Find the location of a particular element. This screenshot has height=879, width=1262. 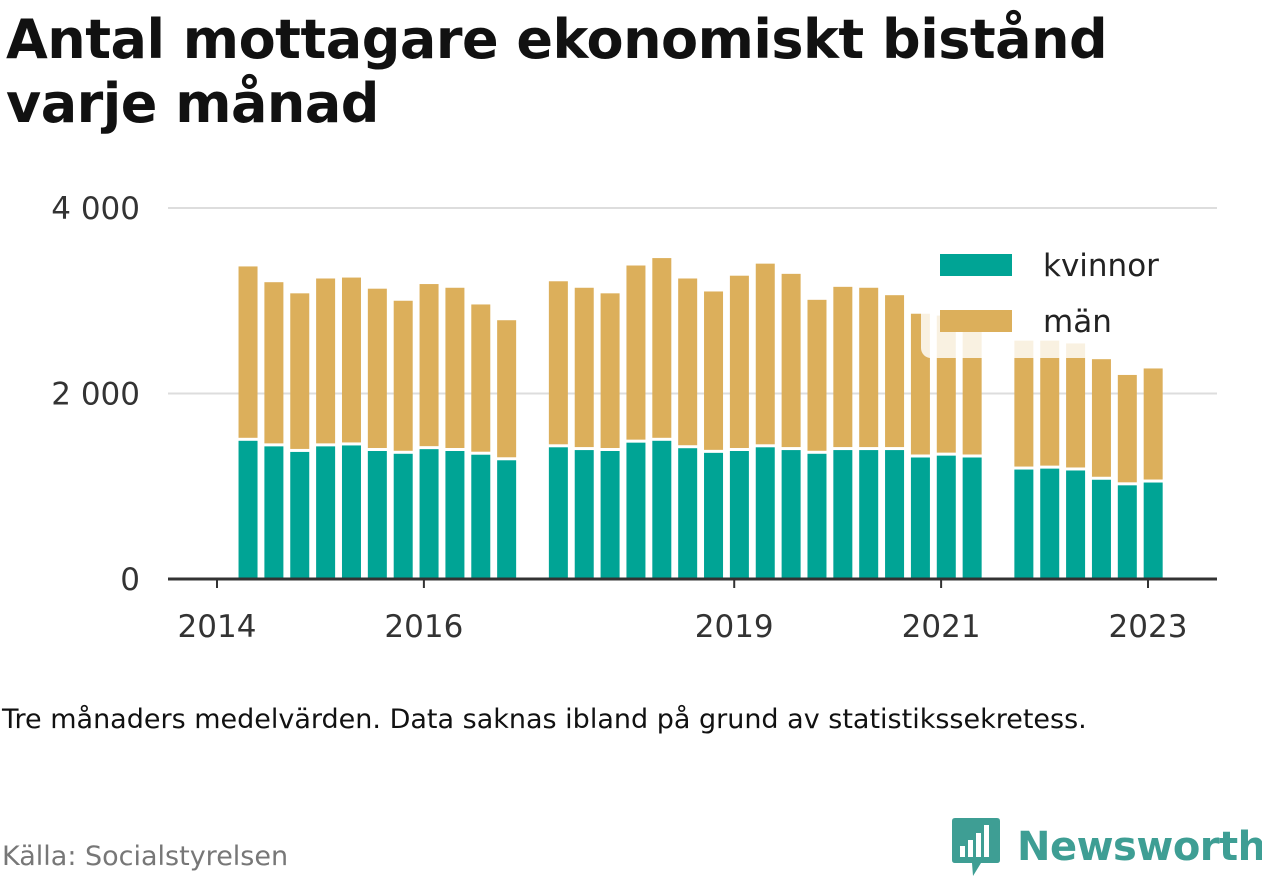

y-tick-label: 2 000 is located at coordinates (95, 395).